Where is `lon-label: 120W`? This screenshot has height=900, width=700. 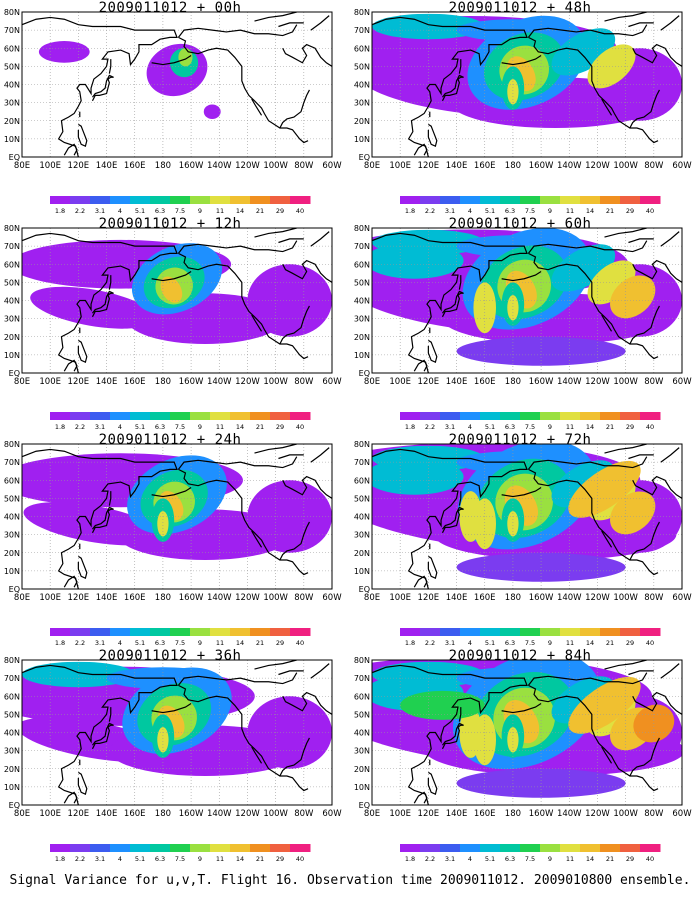
lon-label: 120W is located at coordinates (597, 382).